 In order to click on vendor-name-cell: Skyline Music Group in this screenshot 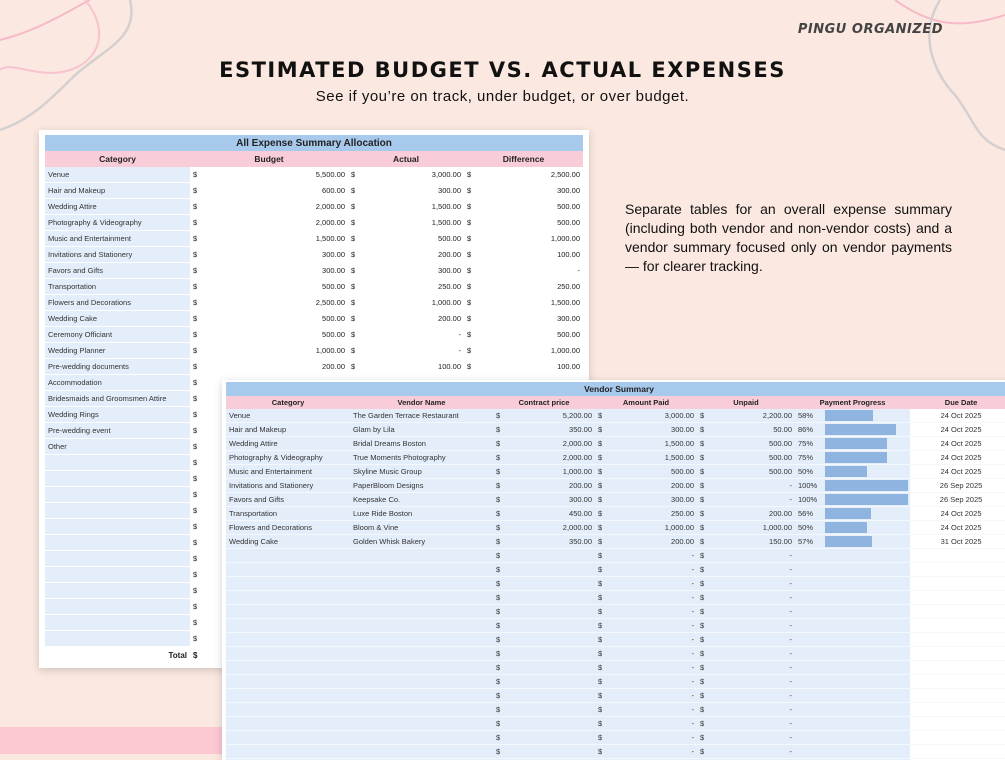, I will do `click(421, 472)`.